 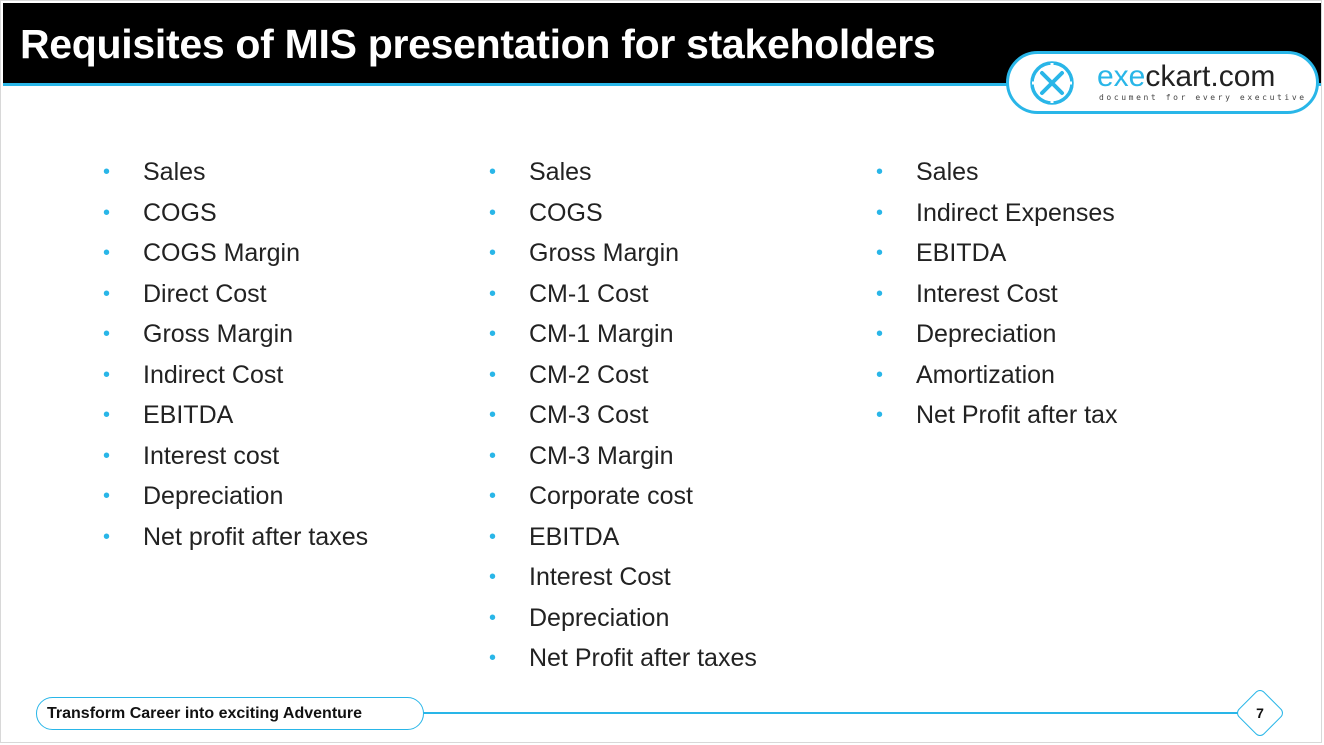 What do you see at coordinates (205, 713) in the screenshot?
I see `footer-tagline: Transform Career into exciting Adventure` at bounding box center [205, 713].